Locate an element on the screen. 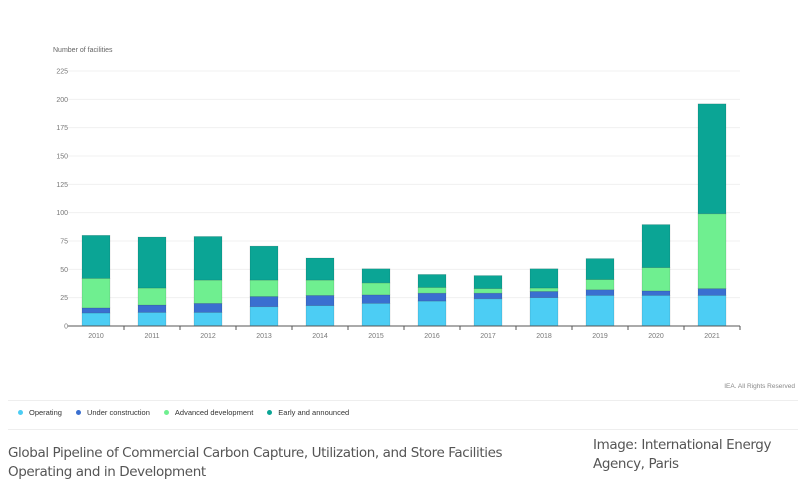 The image size is (805, 498). x-tick-label: 2018 is located at coordinates (544, 336).